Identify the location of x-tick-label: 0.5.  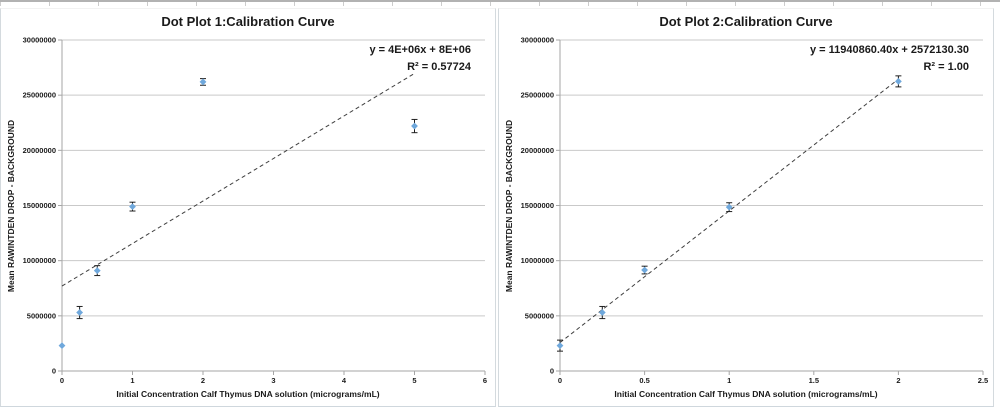
(644, 380).